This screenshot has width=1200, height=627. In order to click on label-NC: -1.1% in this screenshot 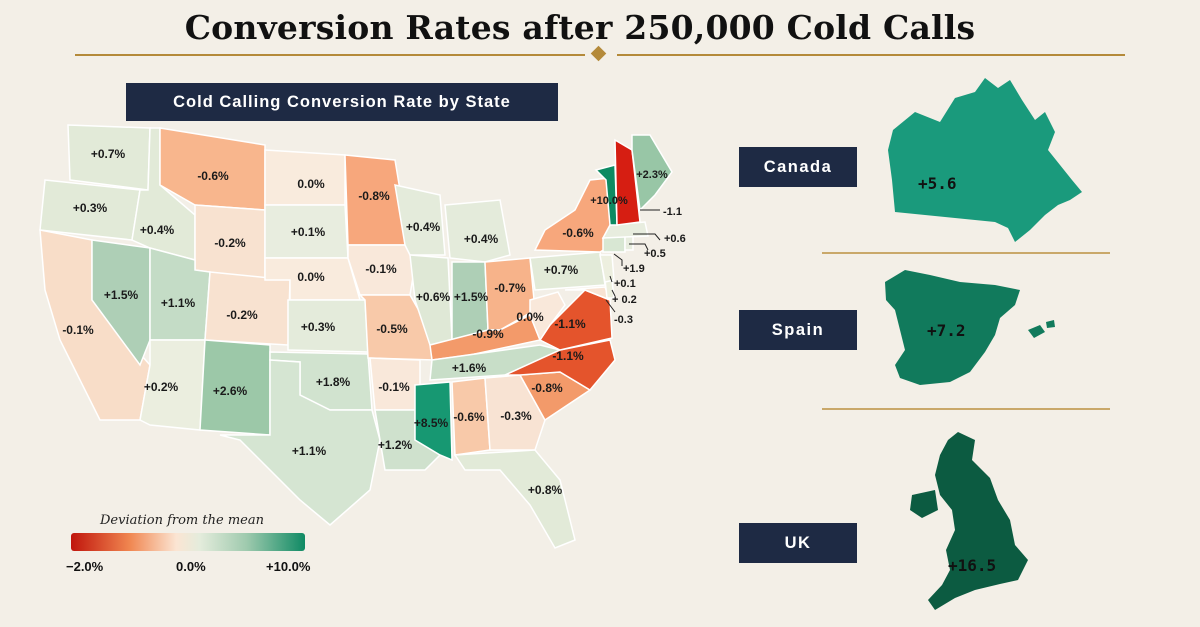, I will do `click(568, 356)`.